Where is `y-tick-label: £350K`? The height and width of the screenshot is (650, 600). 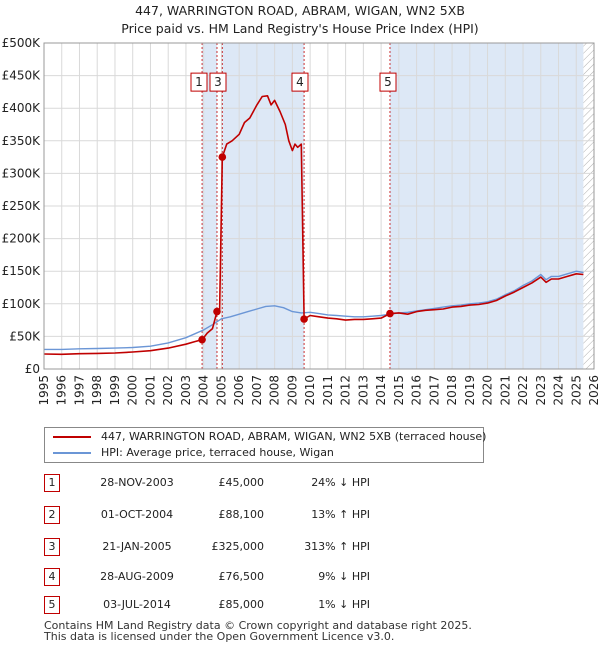
y-tick-label: £350K is located at coordinates (22, 141).